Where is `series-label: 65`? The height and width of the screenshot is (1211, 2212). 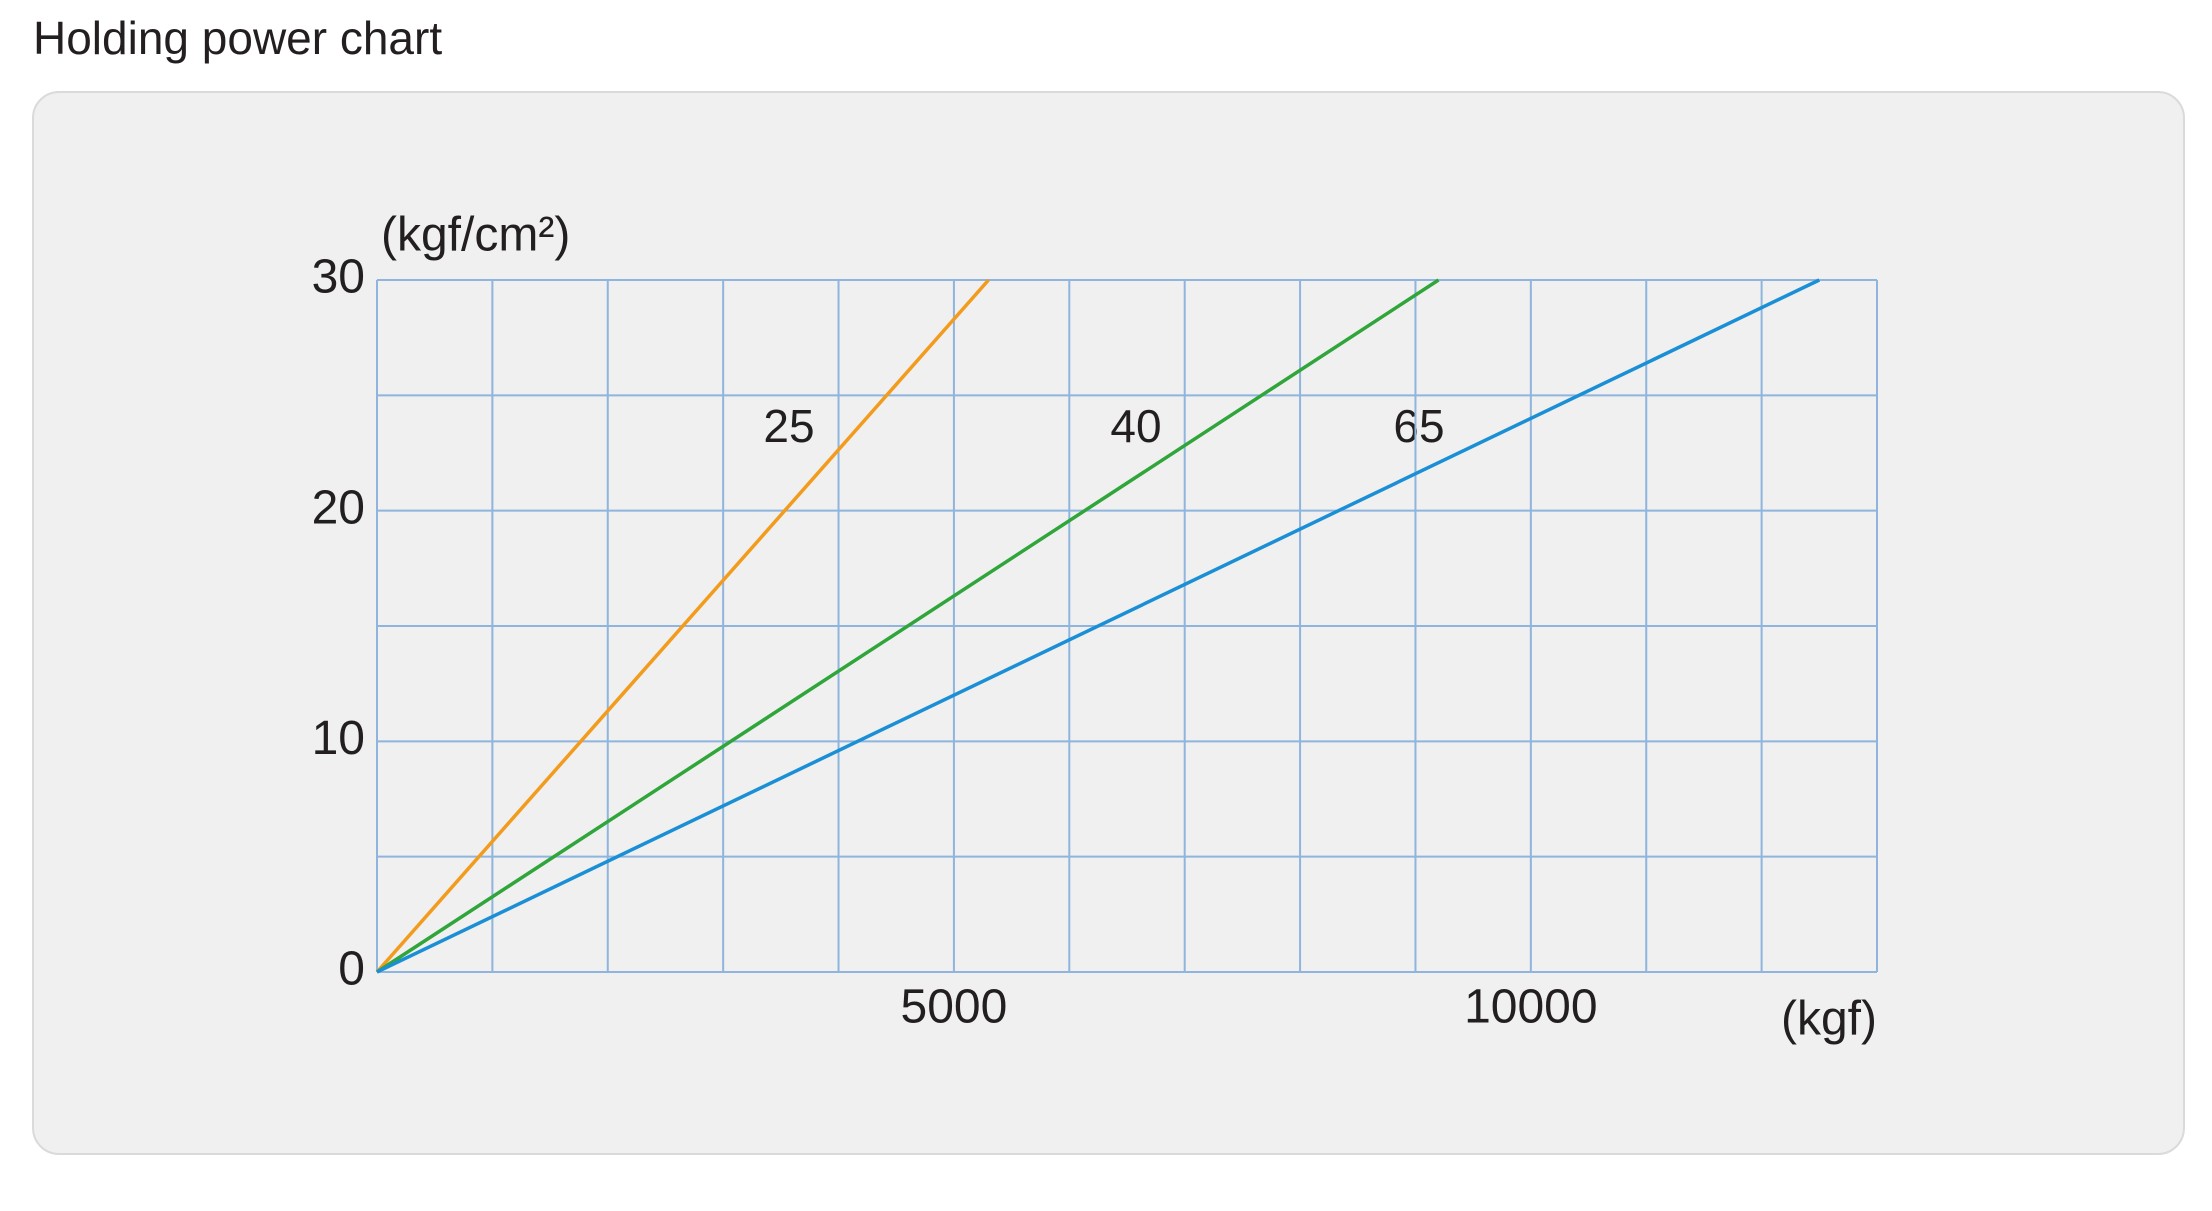 series-label: 65 is located at coordinates (1418, 426).